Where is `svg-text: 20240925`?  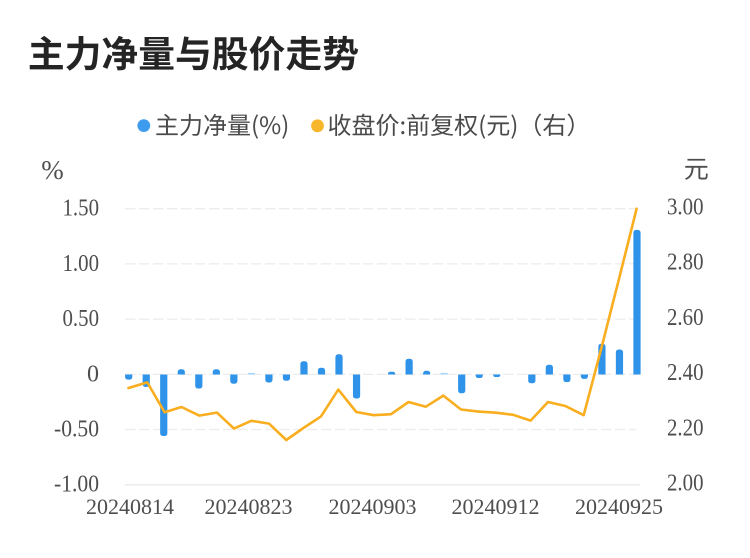
svg-text: 20240925 is located at coordinates (619, 506).